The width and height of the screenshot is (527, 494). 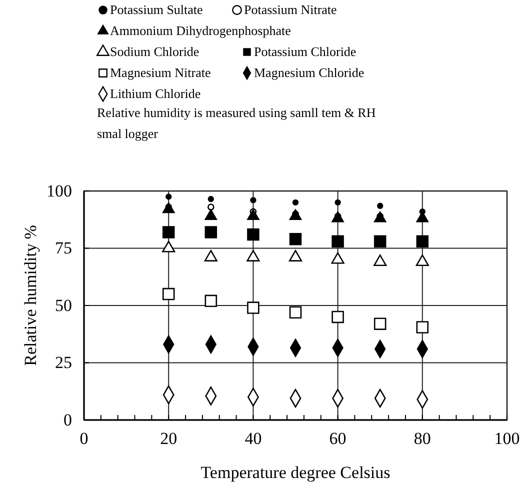 What do you see at coordinates (309, 72) in the screenshot?
I see `legend-label: Magnesium Chloride` at bounding box center [309, 72].